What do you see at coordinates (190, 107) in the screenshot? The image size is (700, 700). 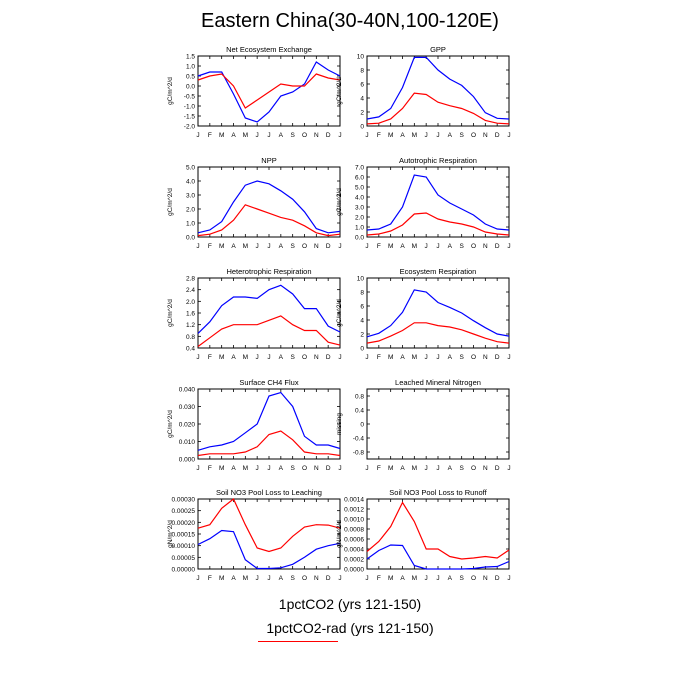 I see `y-tick-label: -1.0` at bounding box center [190, 107].